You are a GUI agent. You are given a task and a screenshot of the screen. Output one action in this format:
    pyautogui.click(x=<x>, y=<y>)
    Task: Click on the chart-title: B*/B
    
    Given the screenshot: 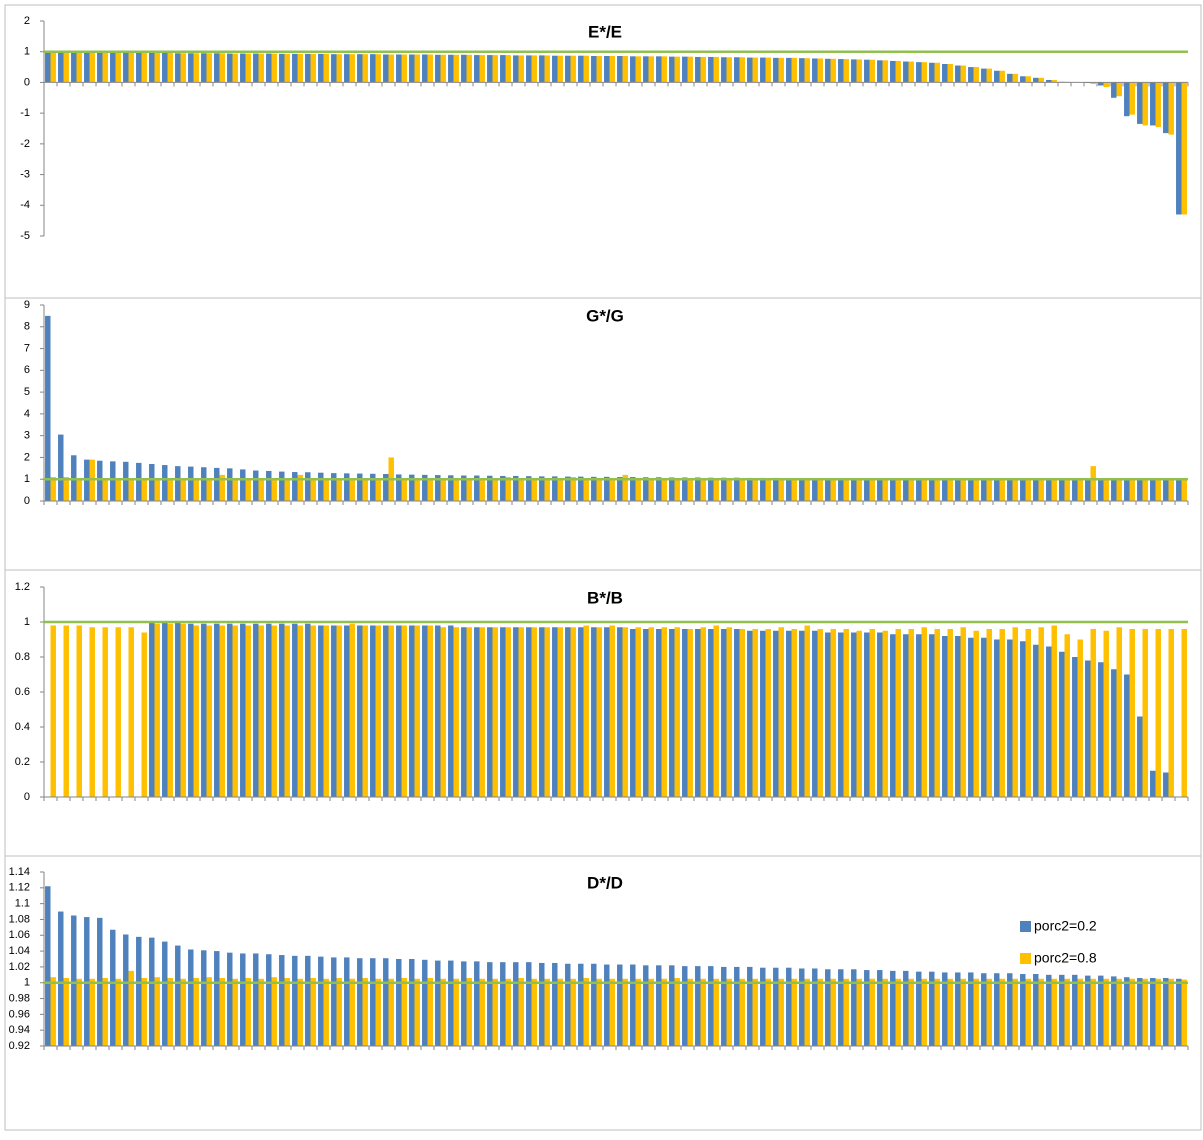 What is the action you would take?
    pyautogui.click(x=605, y=597)
    